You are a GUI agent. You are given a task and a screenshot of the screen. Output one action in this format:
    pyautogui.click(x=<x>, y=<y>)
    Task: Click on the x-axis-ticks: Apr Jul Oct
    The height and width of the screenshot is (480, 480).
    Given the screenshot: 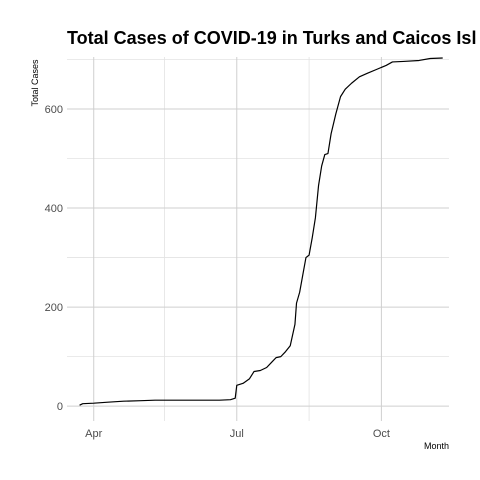 What is the action you would take?
    pyautogui.click(x=237, y=434)
    